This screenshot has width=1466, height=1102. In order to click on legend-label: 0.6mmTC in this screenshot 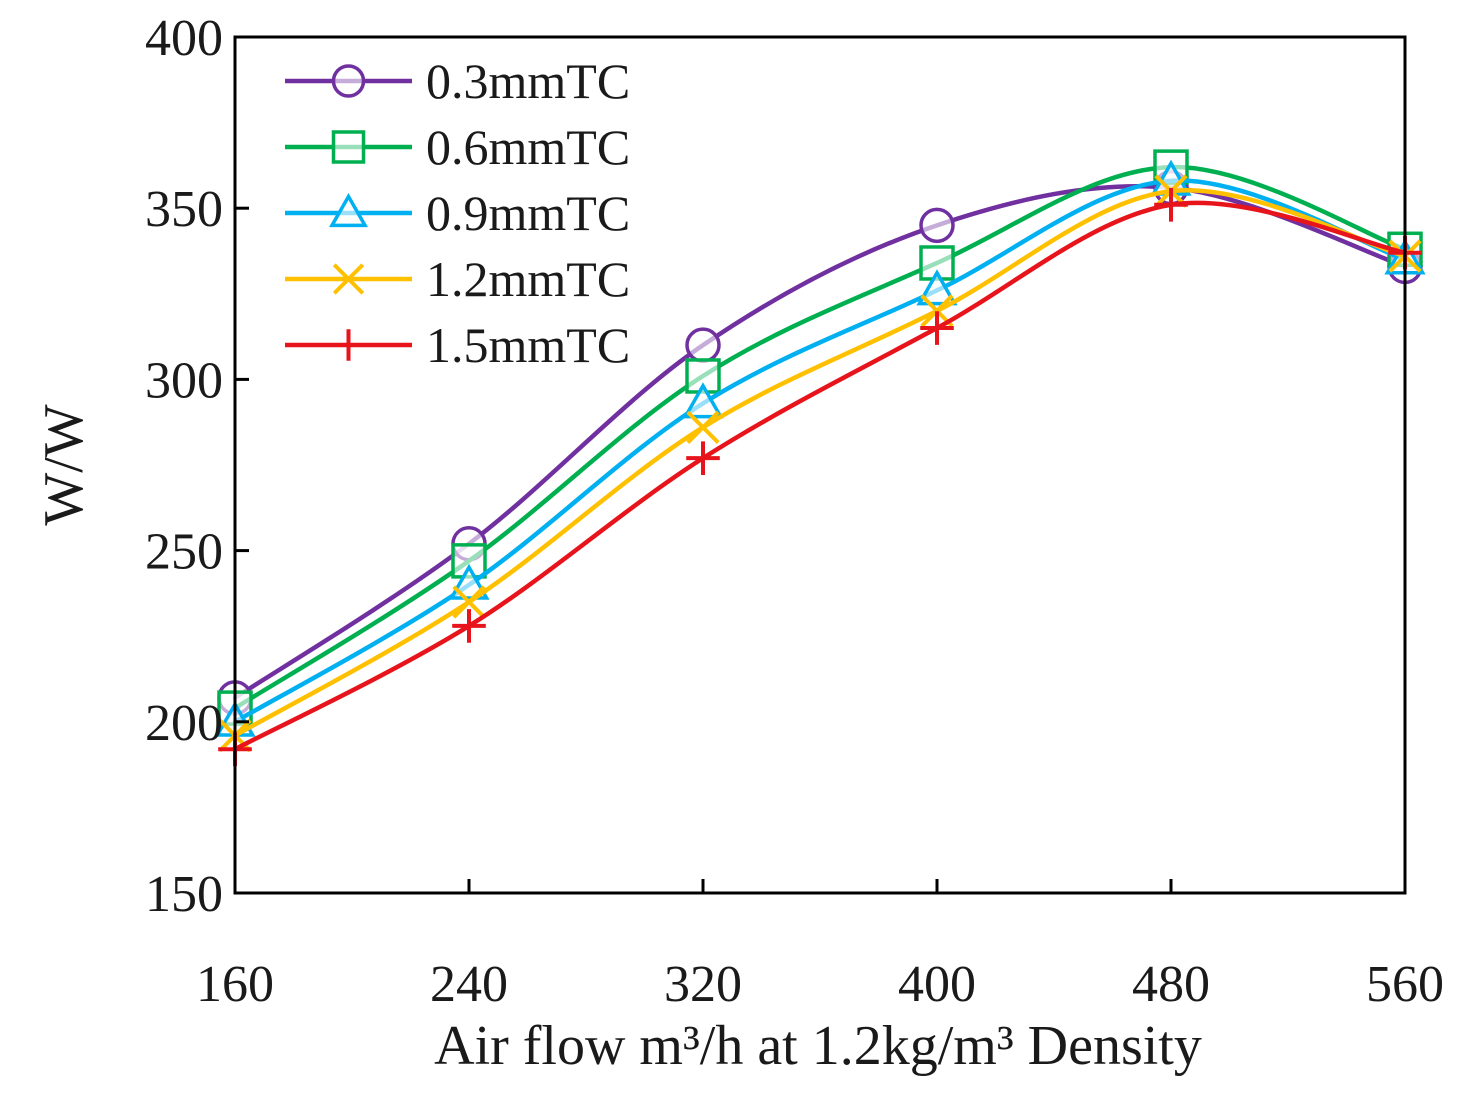, I will do `click(528, 147)`.